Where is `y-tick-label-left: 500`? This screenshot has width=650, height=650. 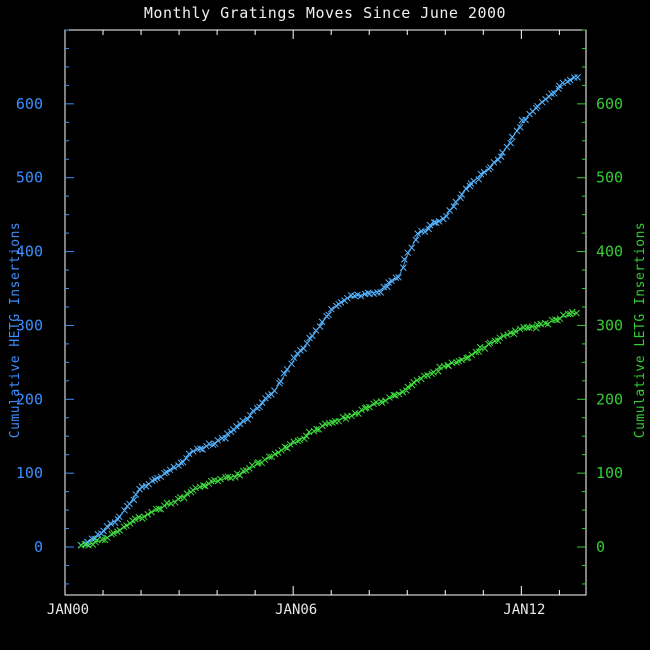
y-tick-label-left: 500 is located at coordinates (29, 178).